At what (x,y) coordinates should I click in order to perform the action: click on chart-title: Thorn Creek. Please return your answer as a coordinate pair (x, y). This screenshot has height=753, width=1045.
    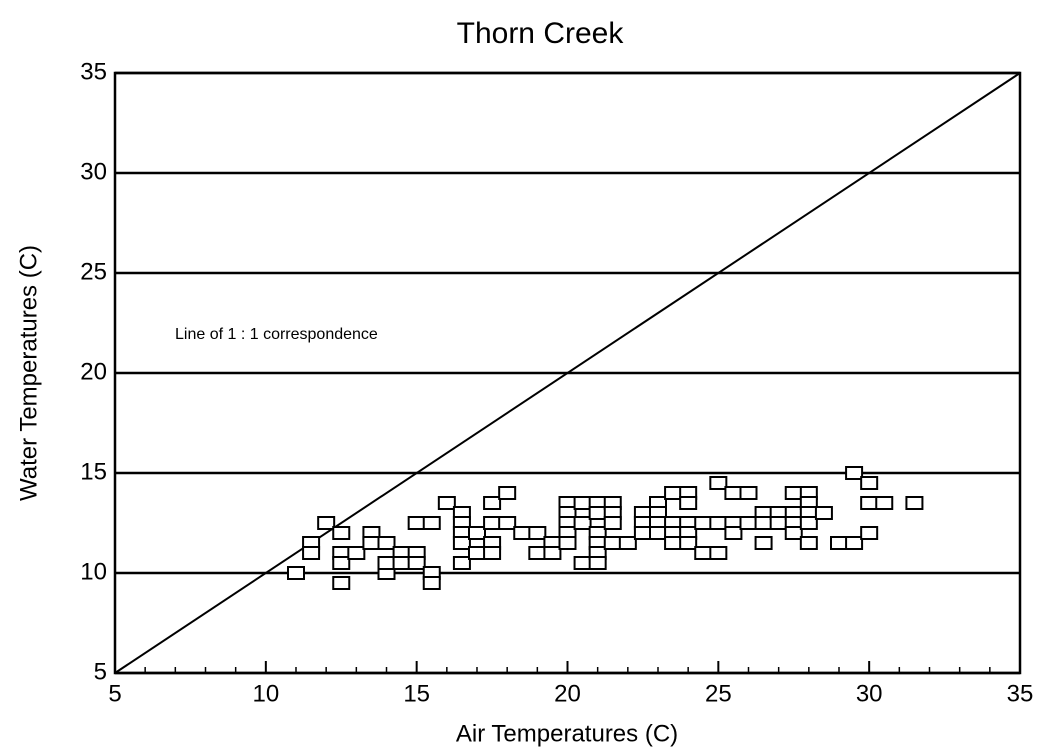
    Looking at the image, I should click on (541, 33).